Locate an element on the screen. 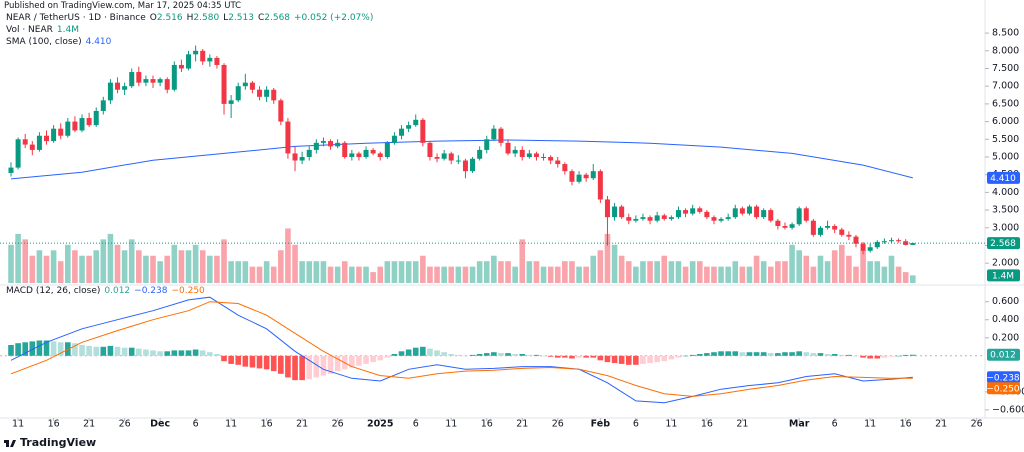  legend: Vol · NEAR 1.4M is located at coordinates (44, 30).